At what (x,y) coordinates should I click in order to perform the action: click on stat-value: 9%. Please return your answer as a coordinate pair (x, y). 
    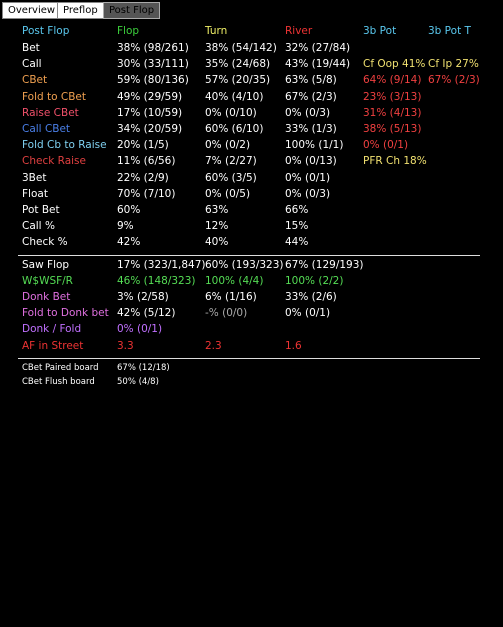
    Looking at the image, I should click on (125, 226).